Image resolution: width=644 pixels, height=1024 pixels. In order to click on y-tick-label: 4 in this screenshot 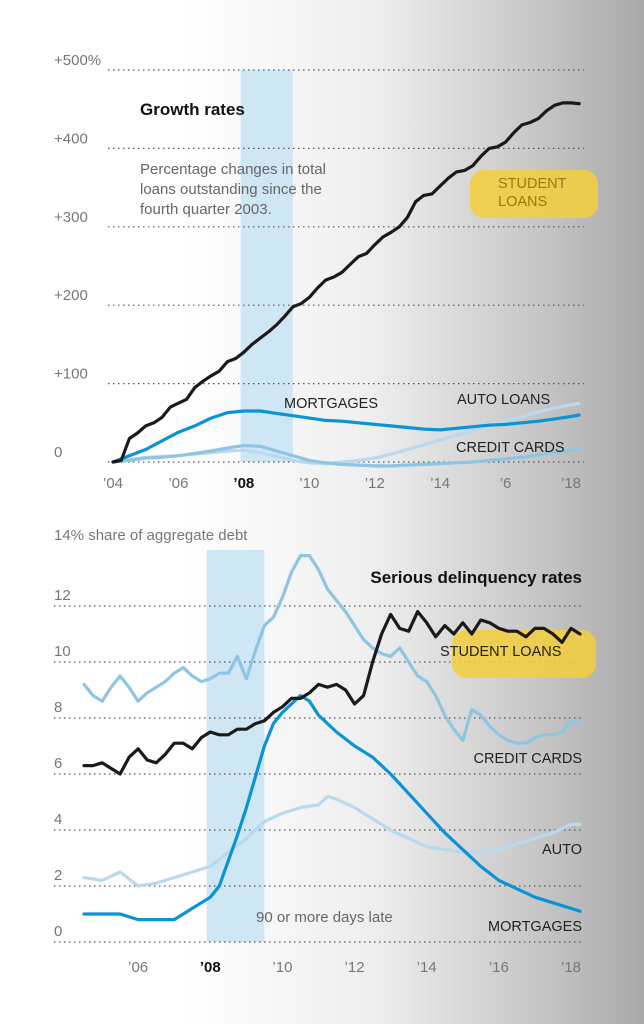, I will do `click(58, 819)`.